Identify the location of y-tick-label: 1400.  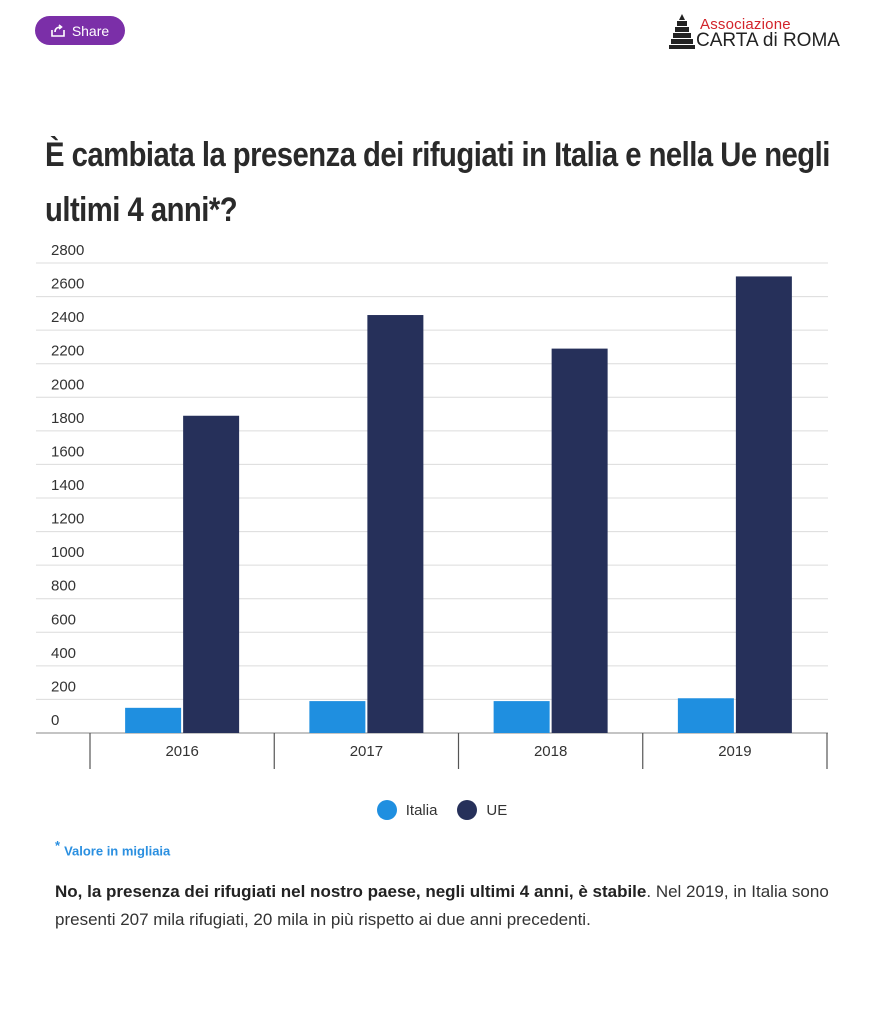
(67, 485).